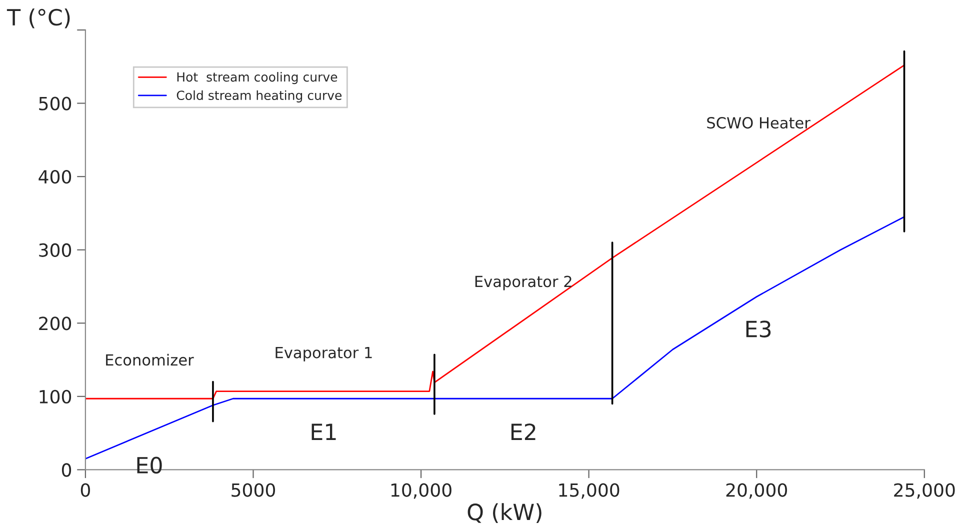 The height and width of the screenshot is (526, 971). What do you see at coordinates (56, 397) in the screenshot?
I see `y-tick-label: 100` at bounding box center [56, 397].